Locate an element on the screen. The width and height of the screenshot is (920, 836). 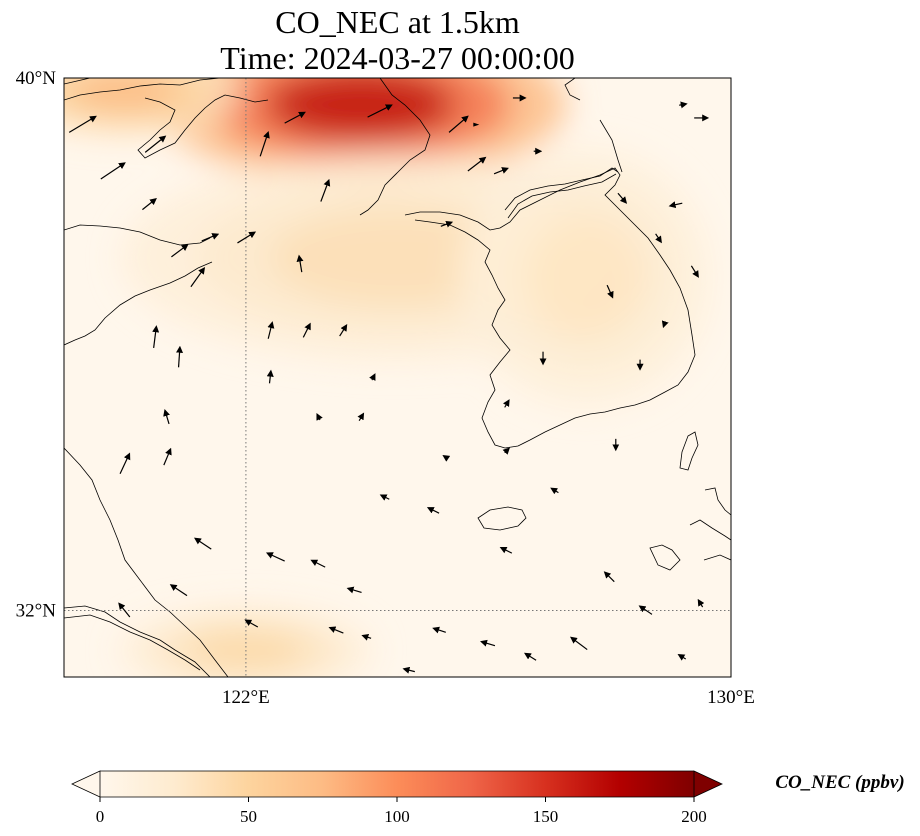
colorbar: 0 50 100 150 200 CO_NEC (ppbv) is located at coordinates (488, 798).